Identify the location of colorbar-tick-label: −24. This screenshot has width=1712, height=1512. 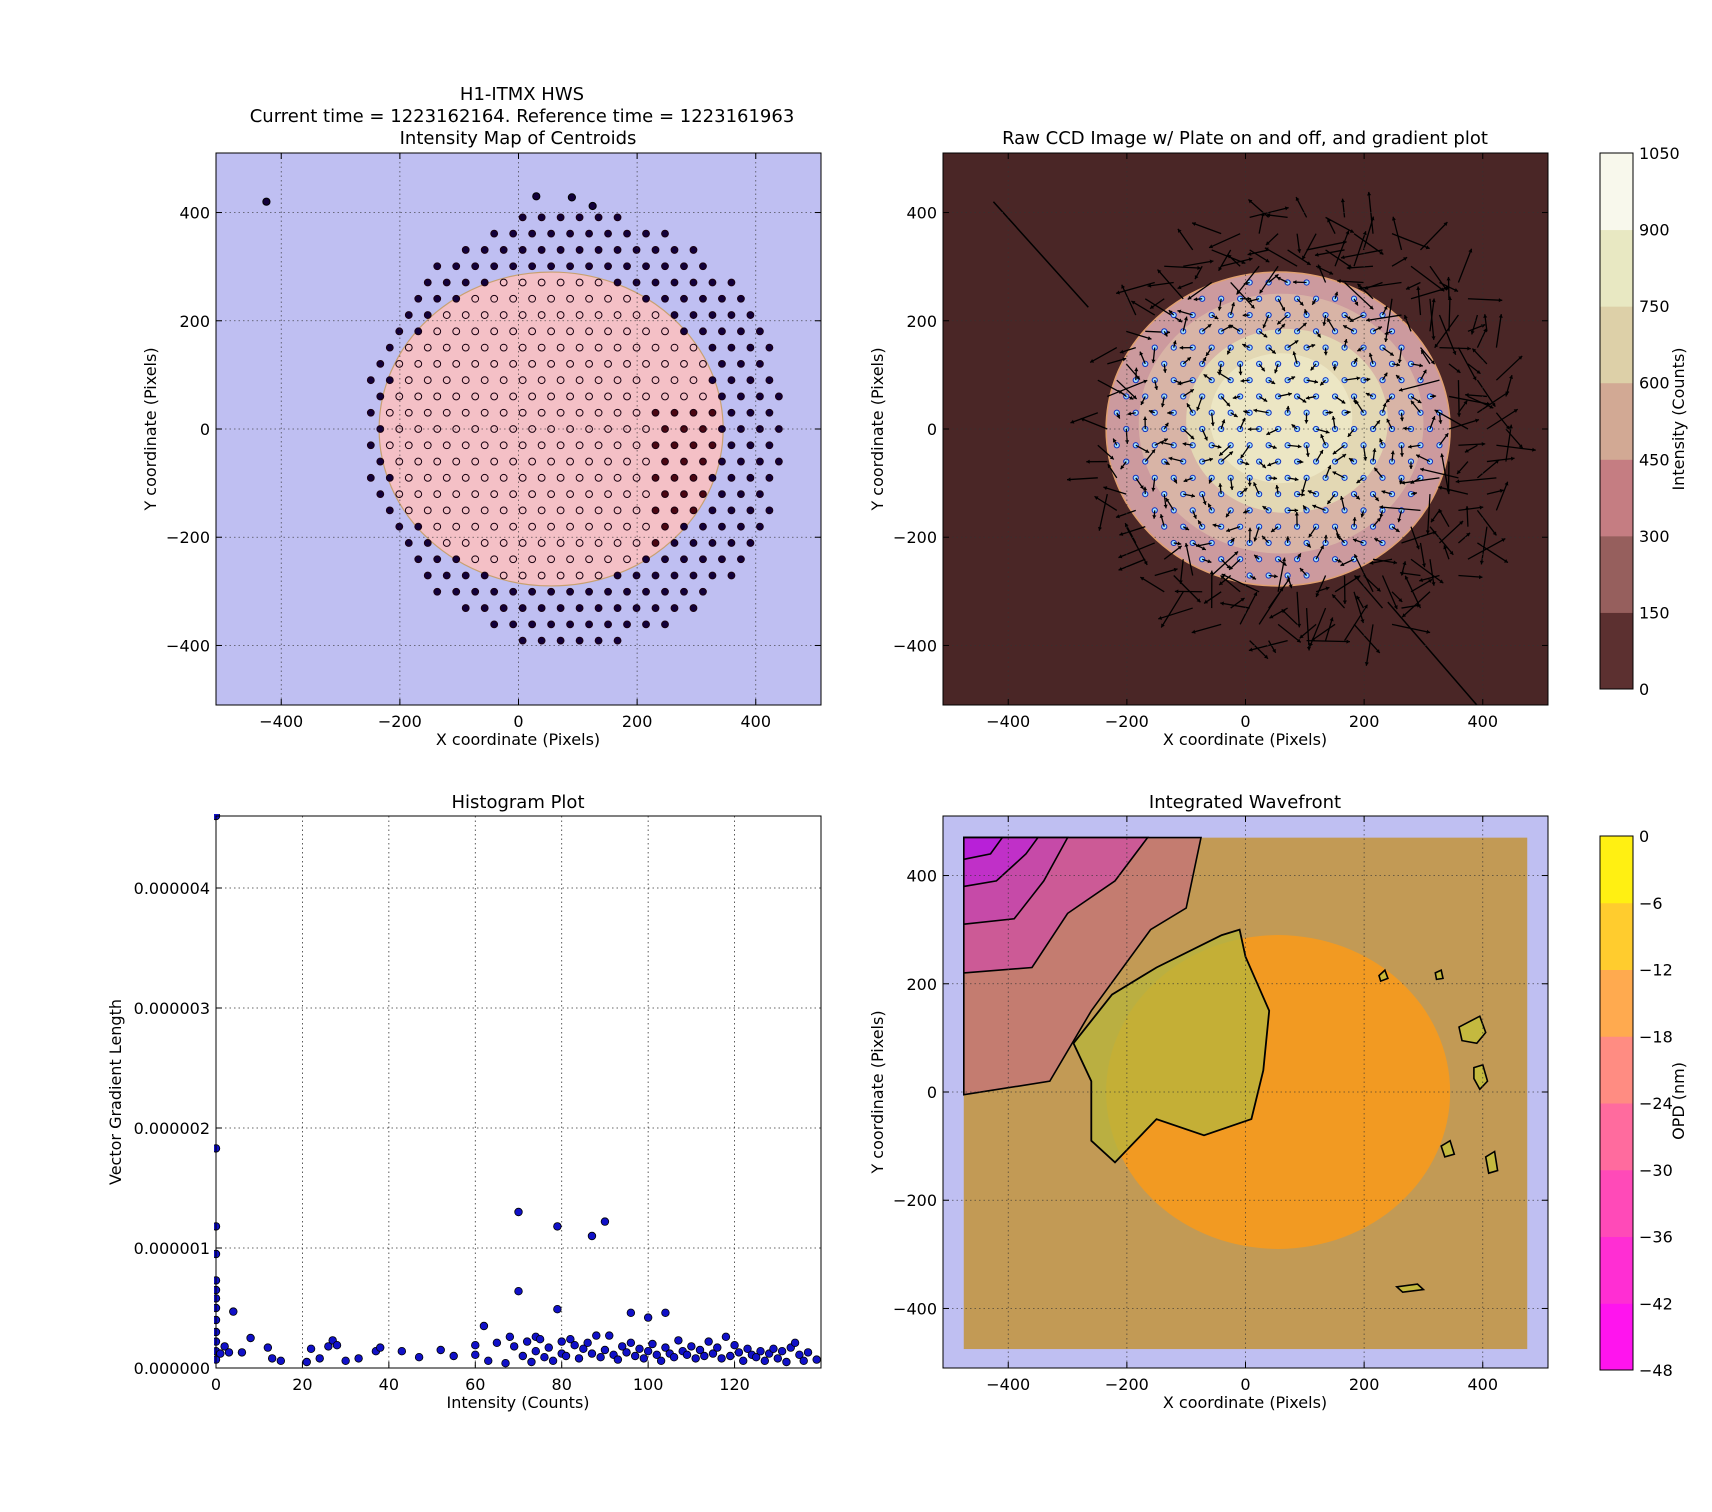
(1656, 1103).